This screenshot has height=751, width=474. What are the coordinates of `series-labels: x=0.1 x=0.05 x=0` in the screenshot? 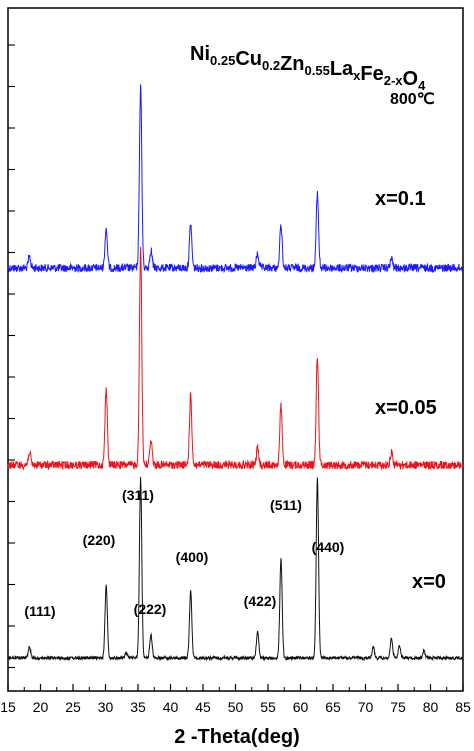 It's located at (410, 390).